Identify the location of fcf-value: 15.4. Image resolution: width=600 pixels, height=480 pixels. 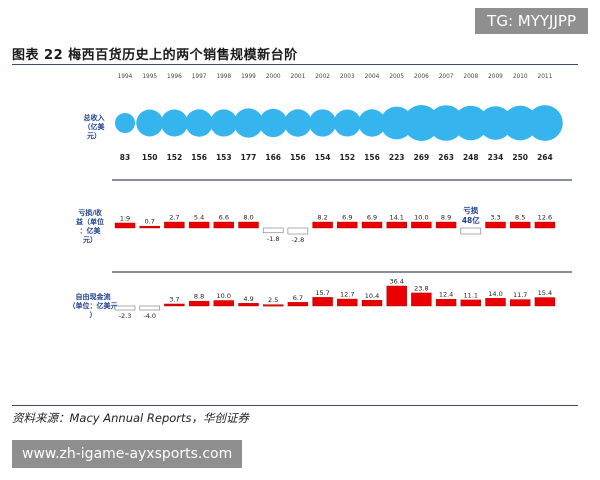
(545, 293).